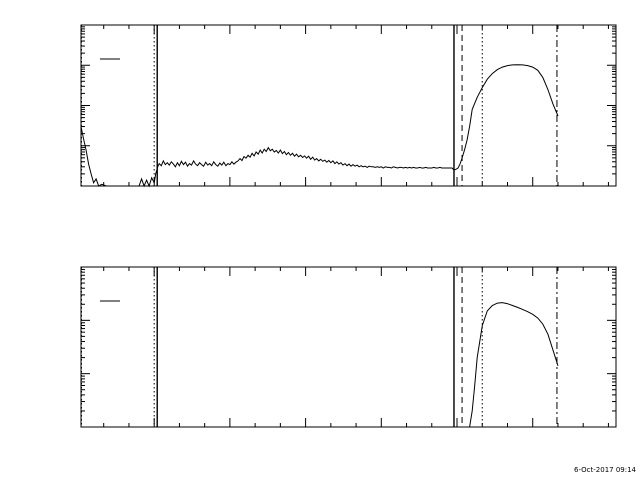  I want to click on footer-timestamp: 6-Oct-2017 09:14, so click(605, 470).